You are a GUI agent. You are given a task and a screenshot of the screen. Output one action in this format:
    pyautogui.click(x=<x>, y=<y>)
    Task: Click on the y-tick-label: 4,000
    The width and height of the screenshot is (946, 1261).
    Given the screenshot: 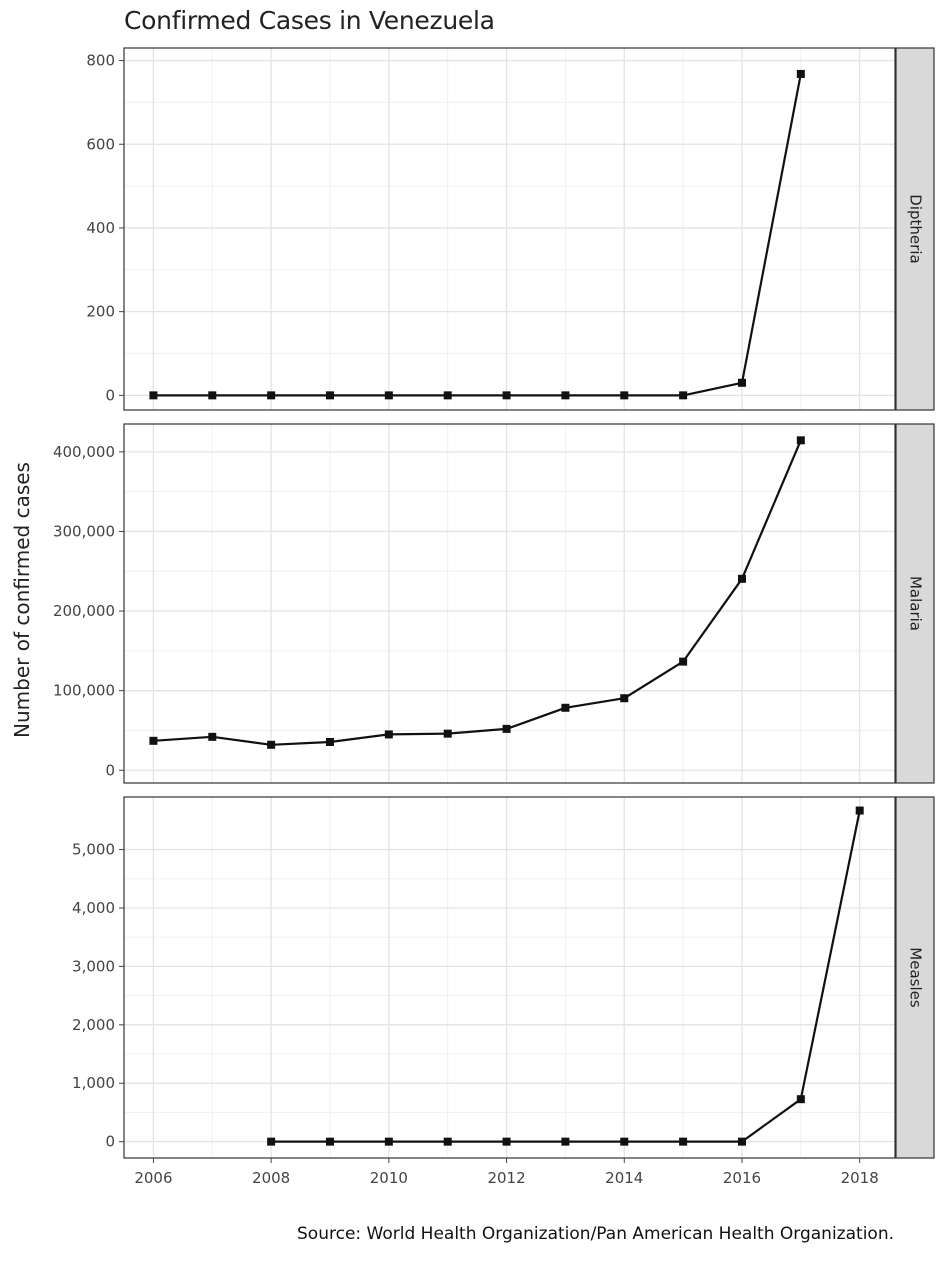 What is the action you would take?
    pyautogui.click(x=93, y=908)
    